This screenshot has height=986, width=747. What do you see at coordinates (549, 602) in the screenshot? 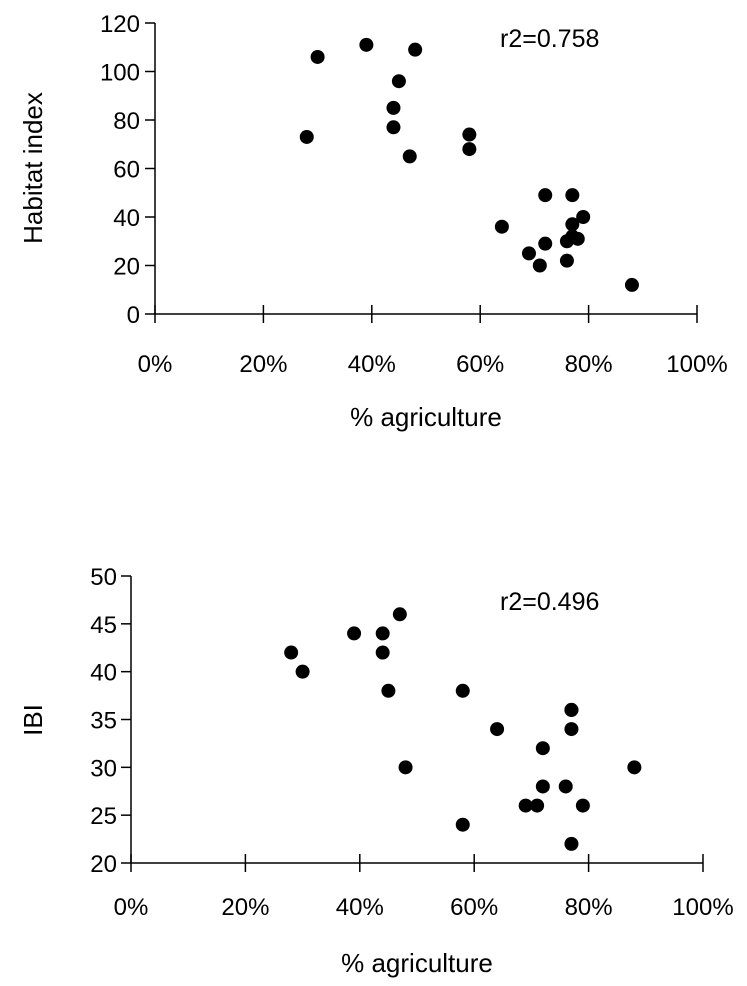
I see `r2-annotation: r2=0.496` at bounding box center [549, 602].